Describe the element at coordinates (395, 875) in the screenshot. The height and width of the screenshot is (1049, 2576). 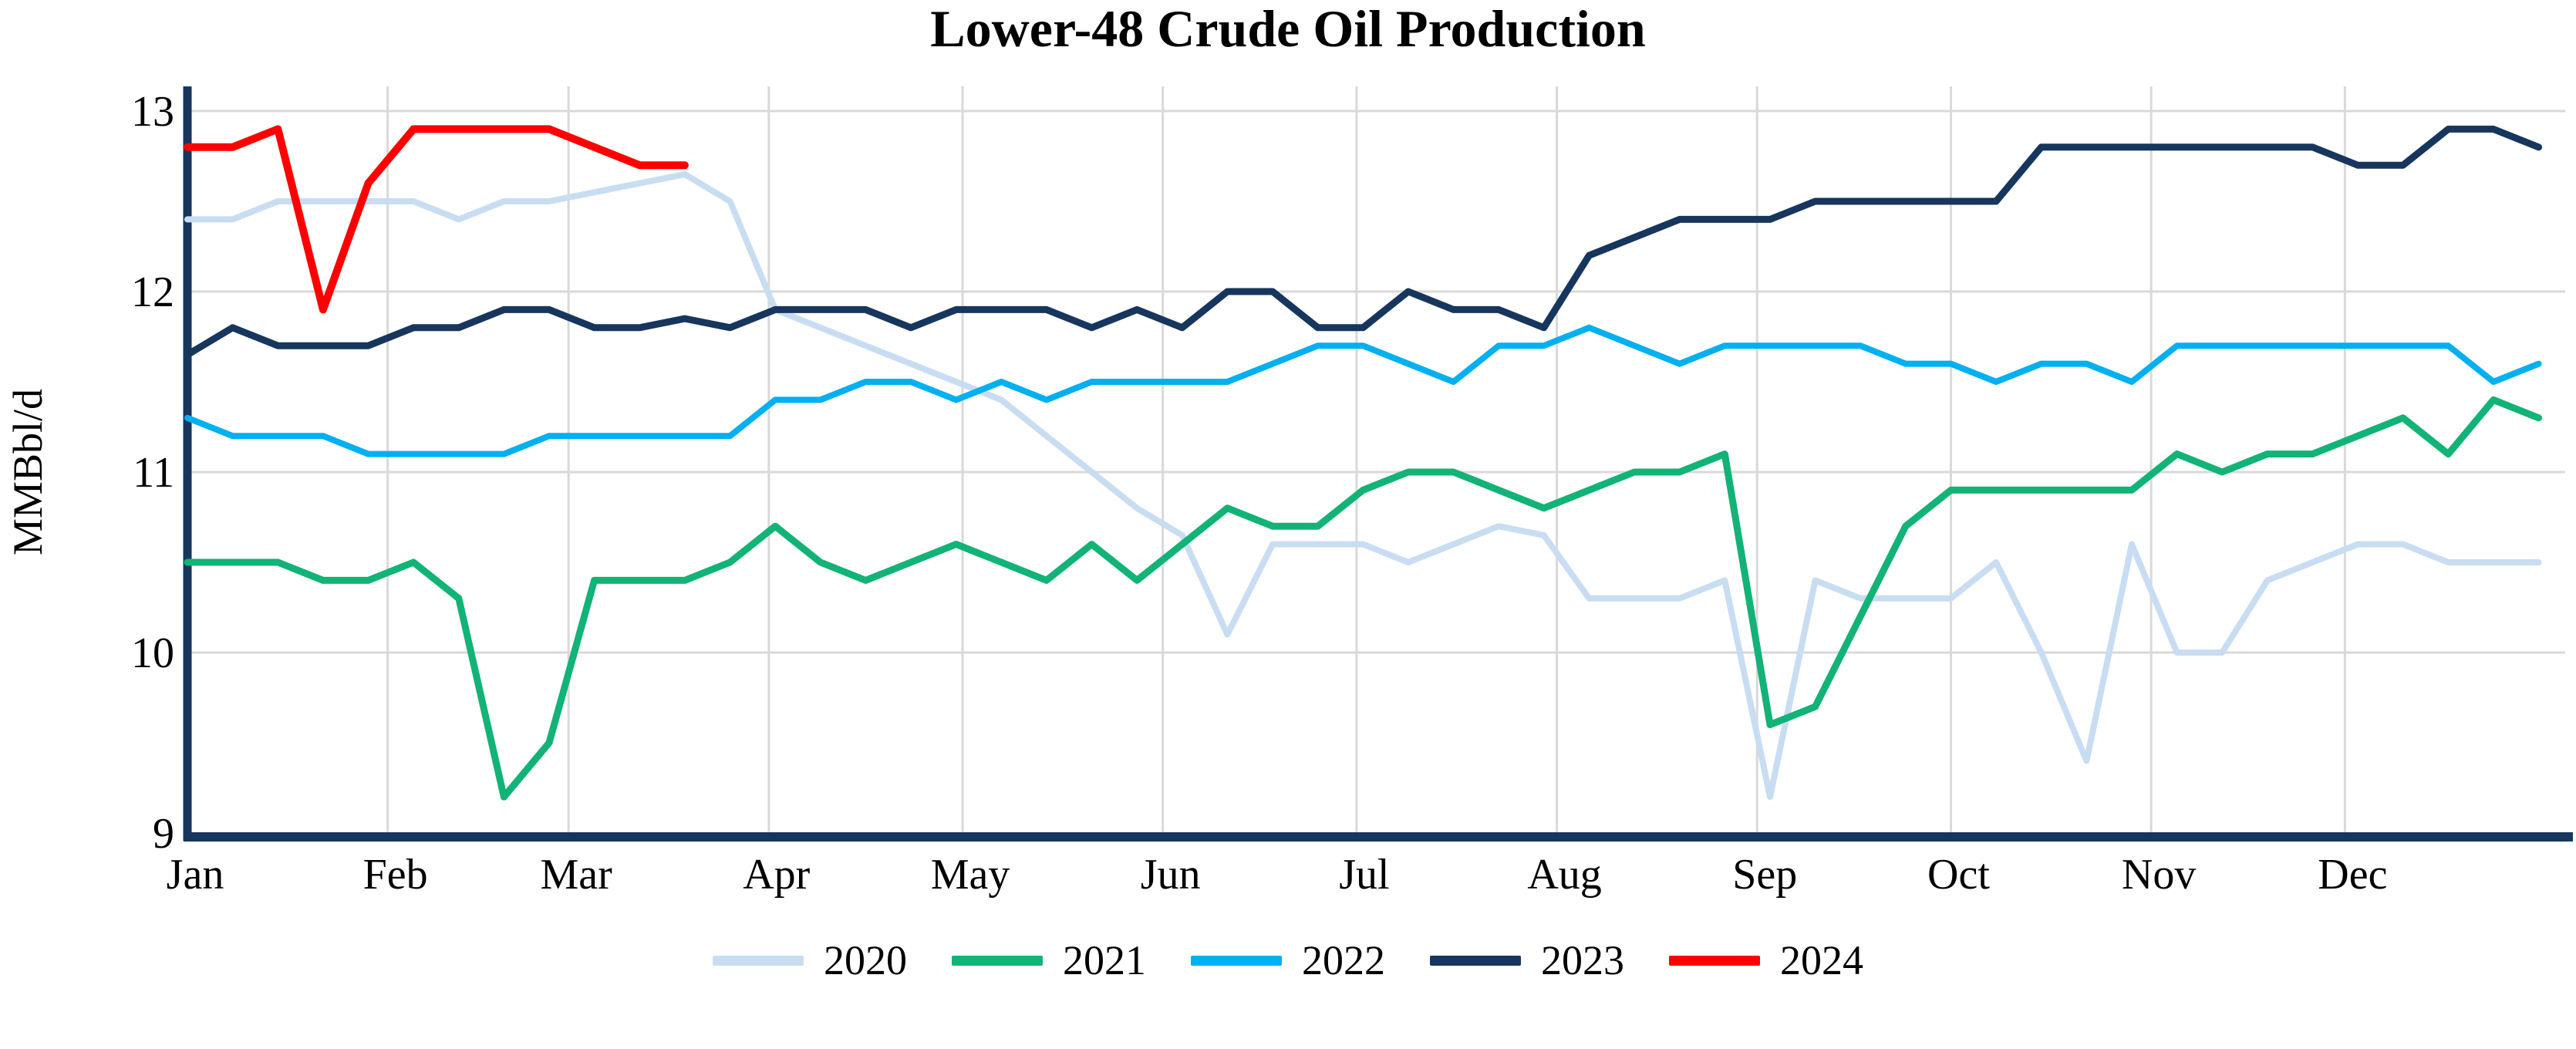
I see `x-tick-feb: Feb` at that location.